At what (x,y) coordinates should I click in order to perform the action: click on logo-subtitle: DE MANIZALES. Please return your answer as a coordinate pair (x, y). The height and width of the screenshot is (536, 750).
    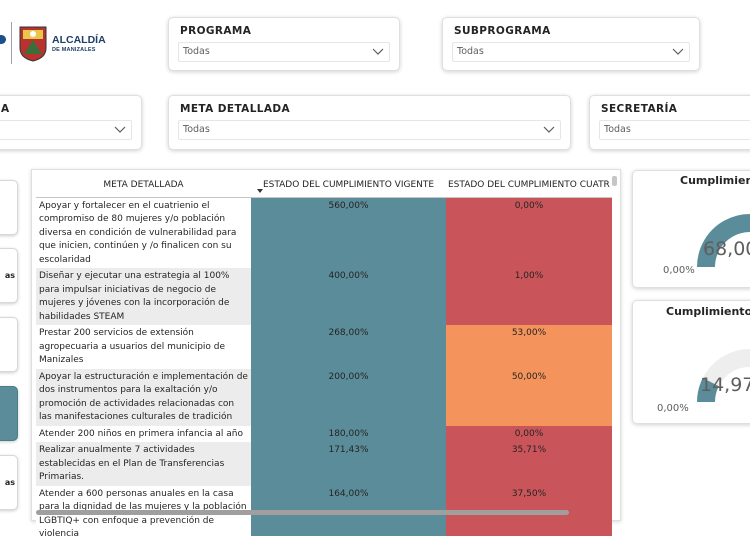
    Looking at the image, I should click on (74, 50).